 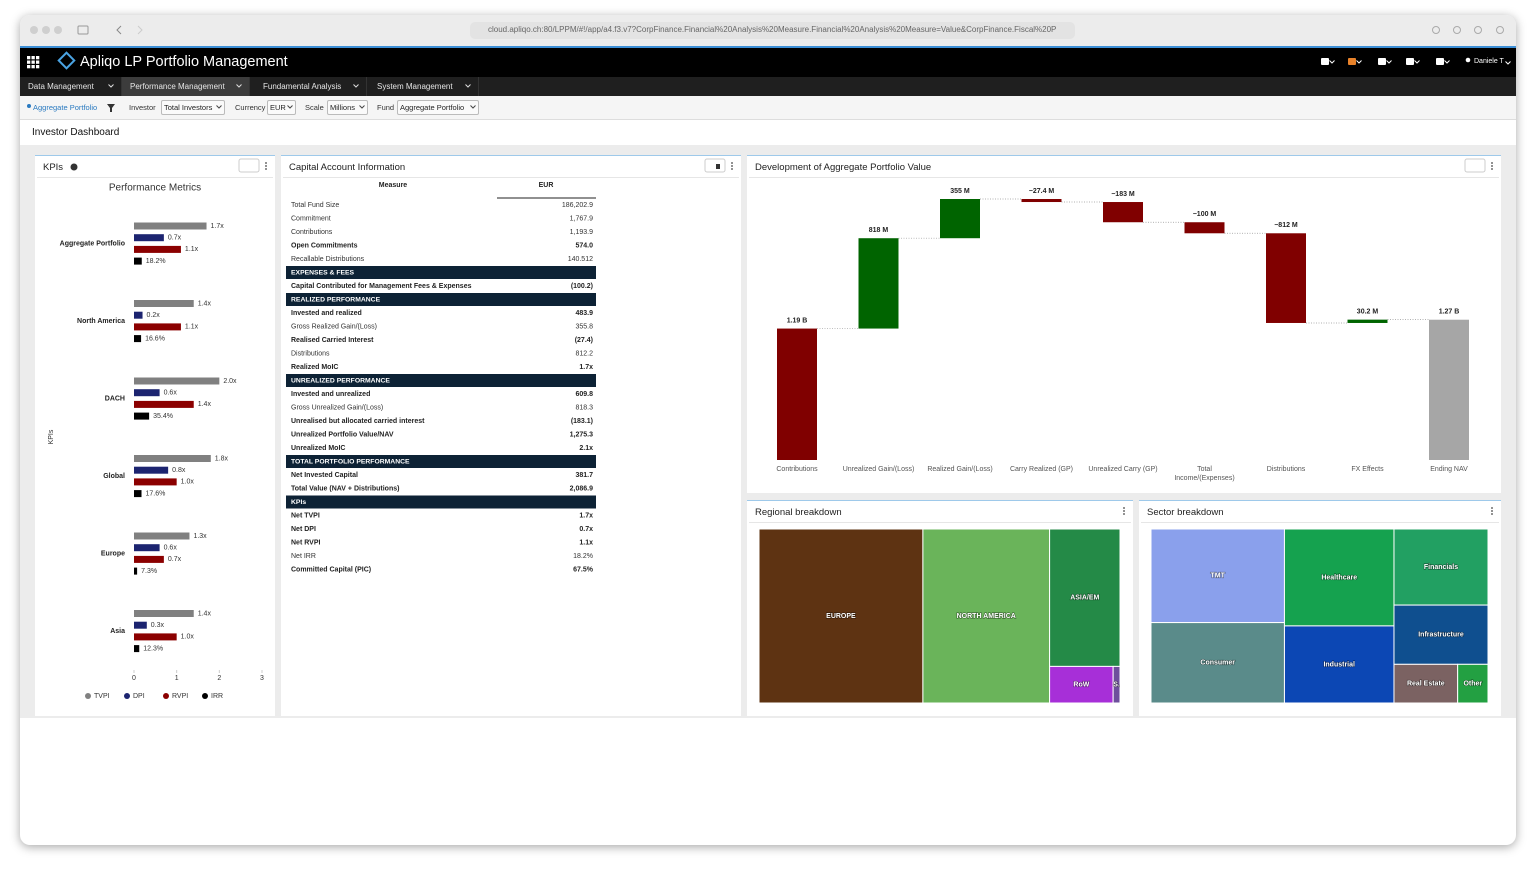 What do you see at coordinates (441, 380) in the screenshot?
I see `section-band` at bounding box center [441, 380].